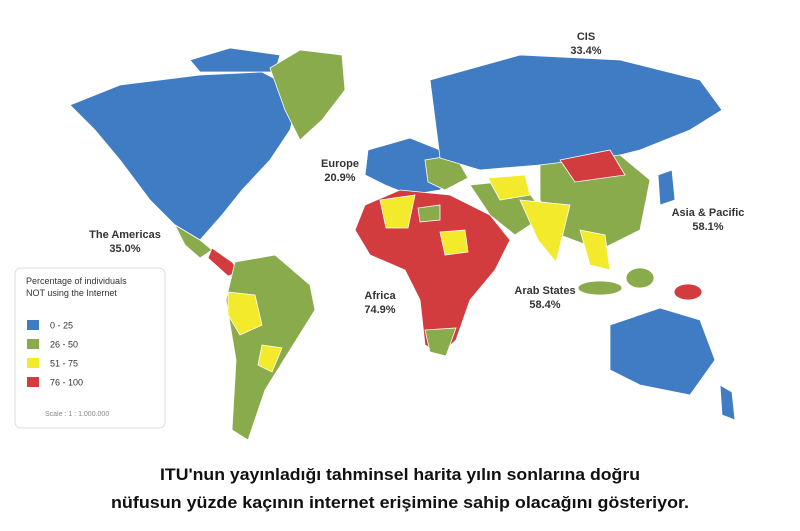 The height and width of the screenshot is (531, 800). I want to click on andes, so click(245, 313).